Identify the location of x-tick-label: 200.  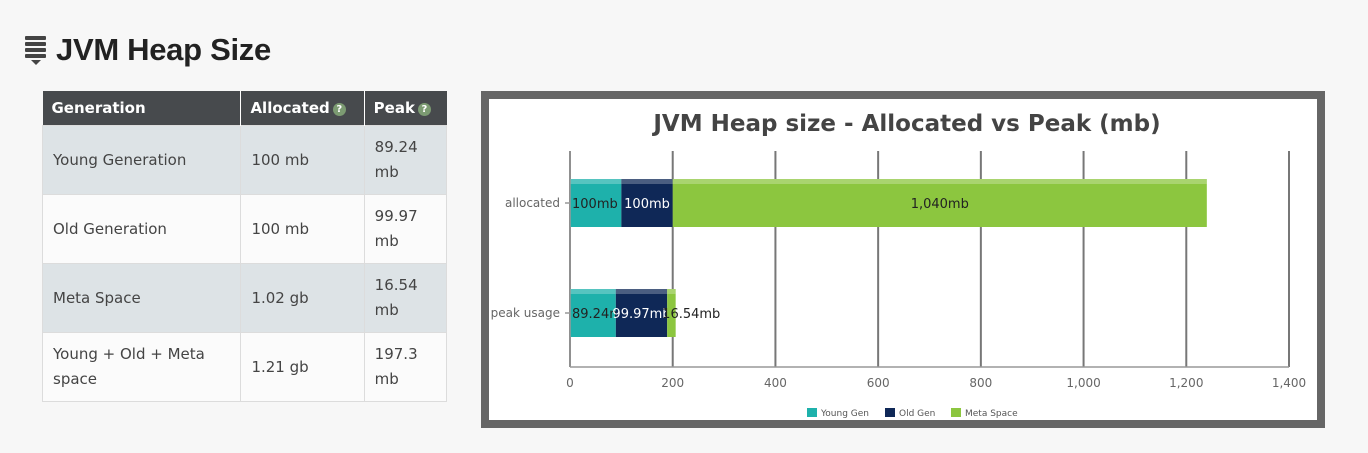
(672, 383).